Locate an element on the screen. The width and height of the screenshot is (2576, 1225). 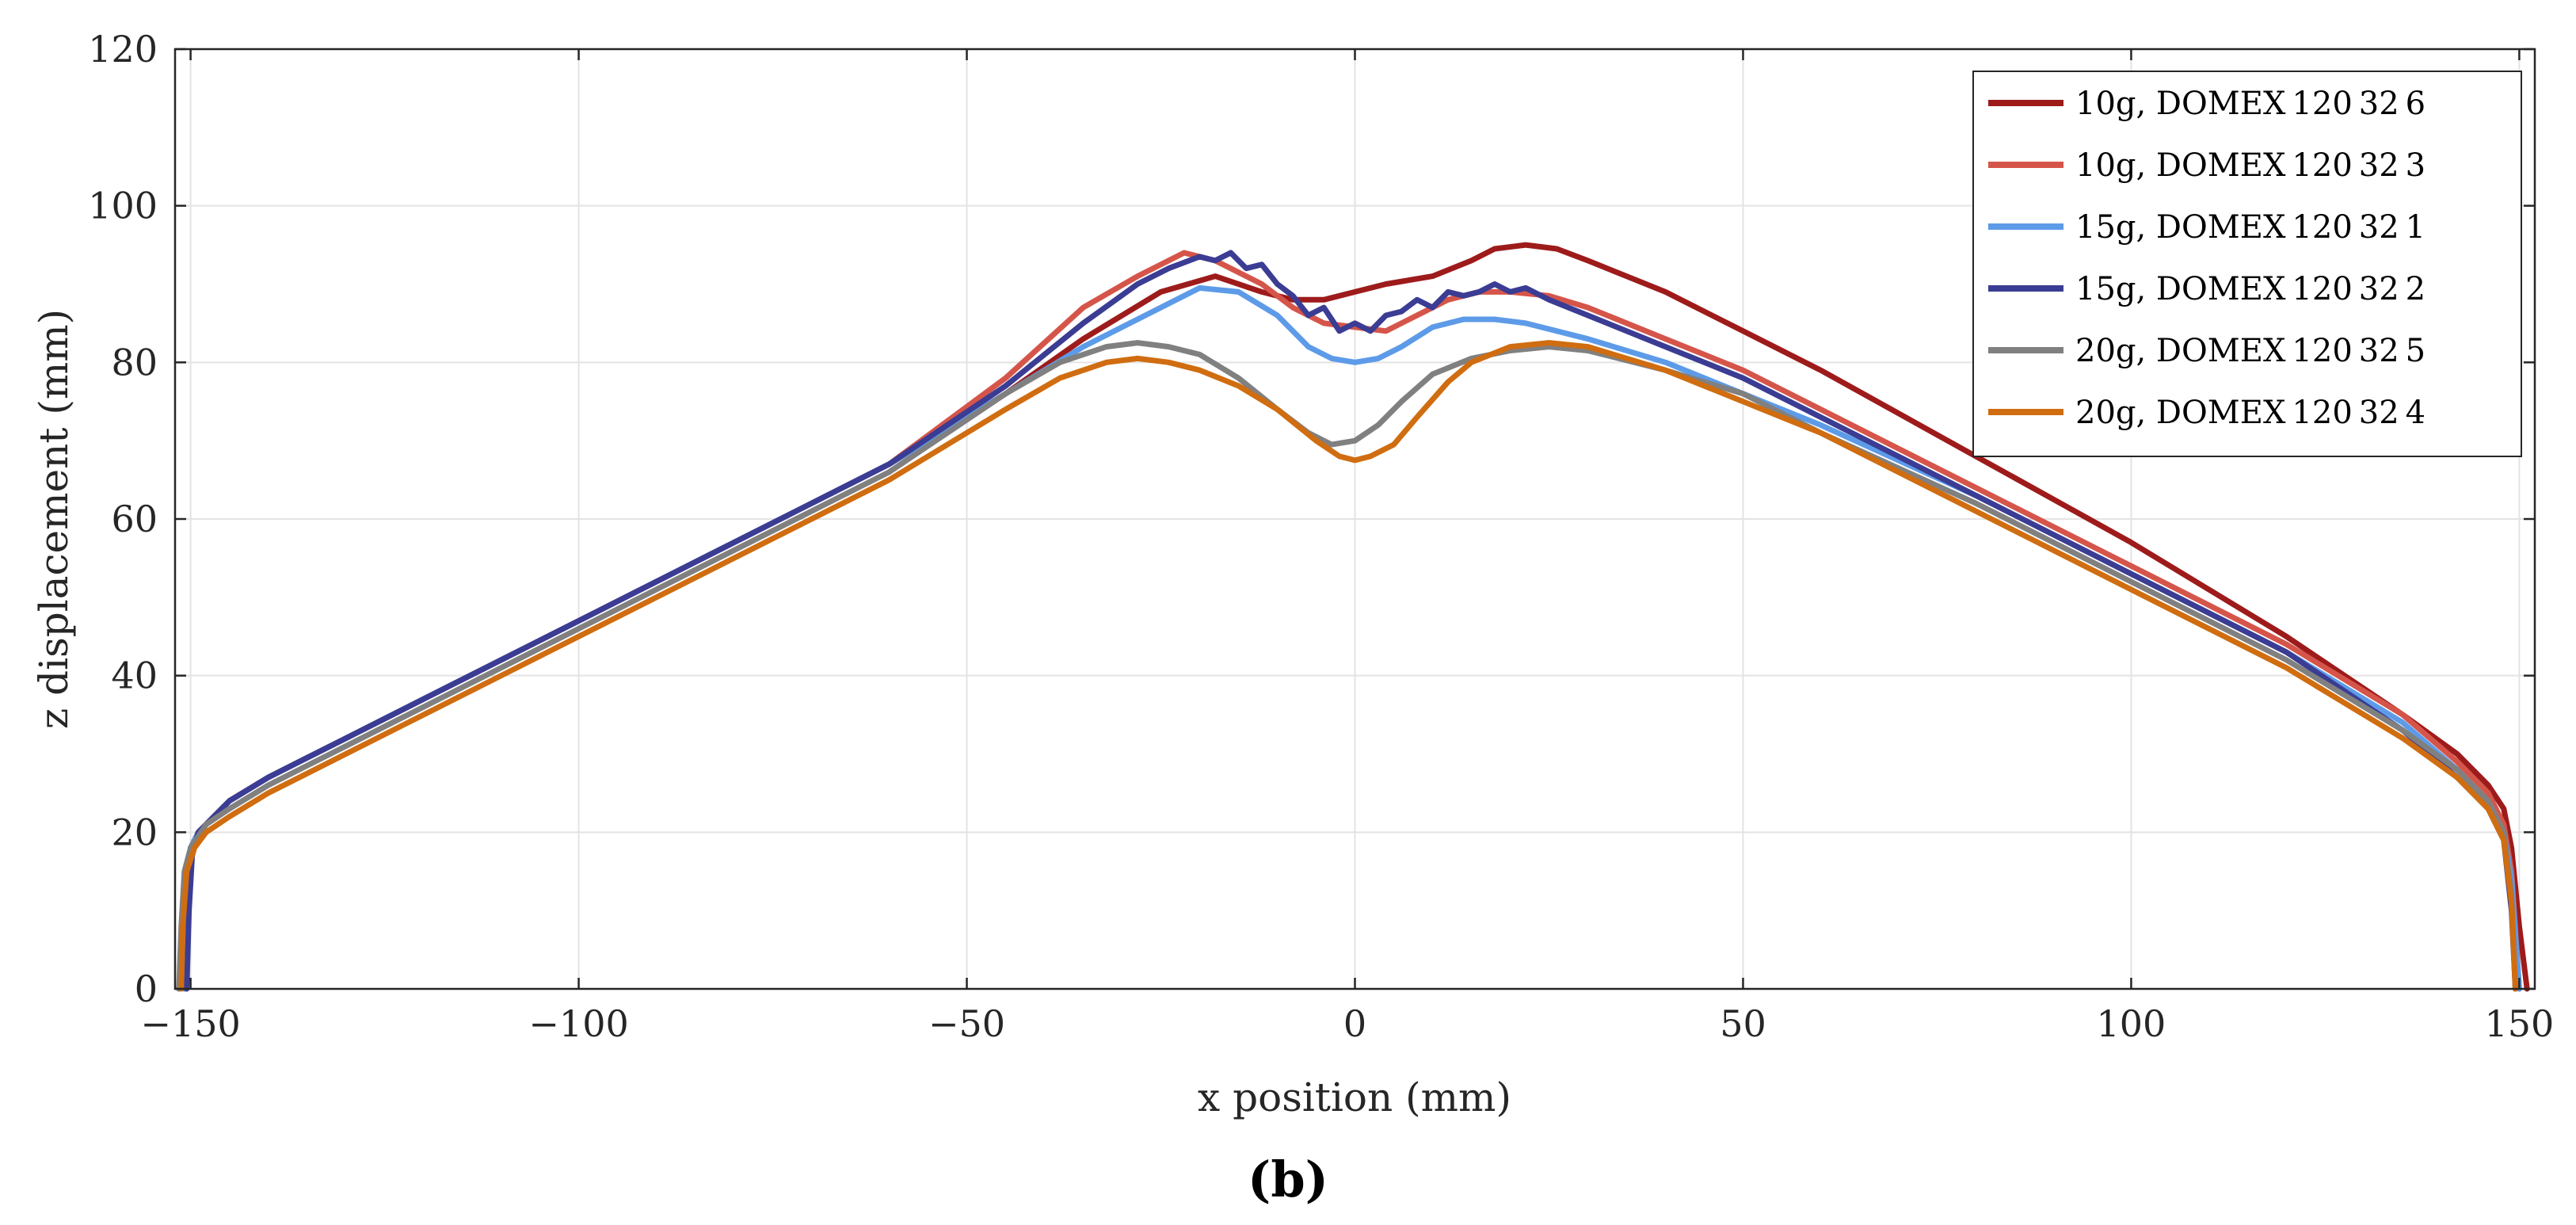
legend-label-2: 10g, DOMEX 120 32 3 is located at coordinates (2250, 165).